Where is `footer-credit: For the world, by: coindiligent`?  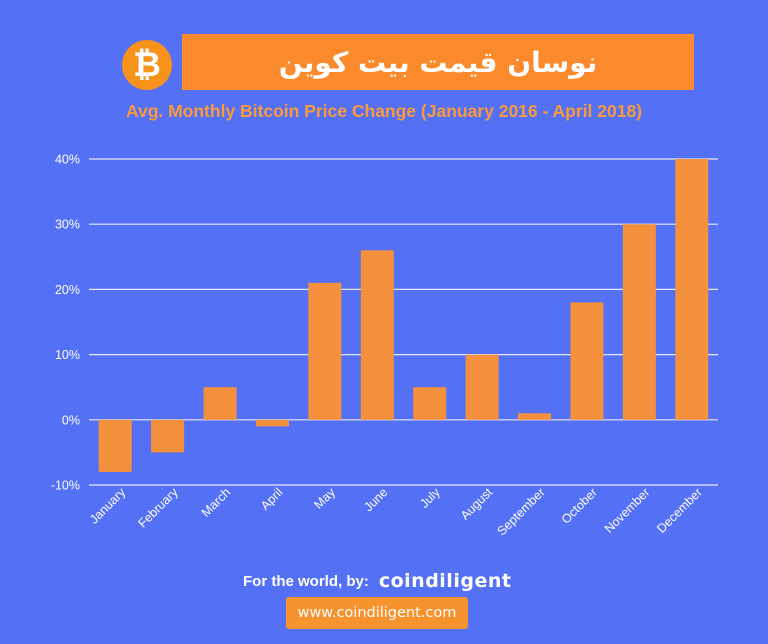 footer-credit: For the world, by: coindiligent is located at coordinates (377, 581).